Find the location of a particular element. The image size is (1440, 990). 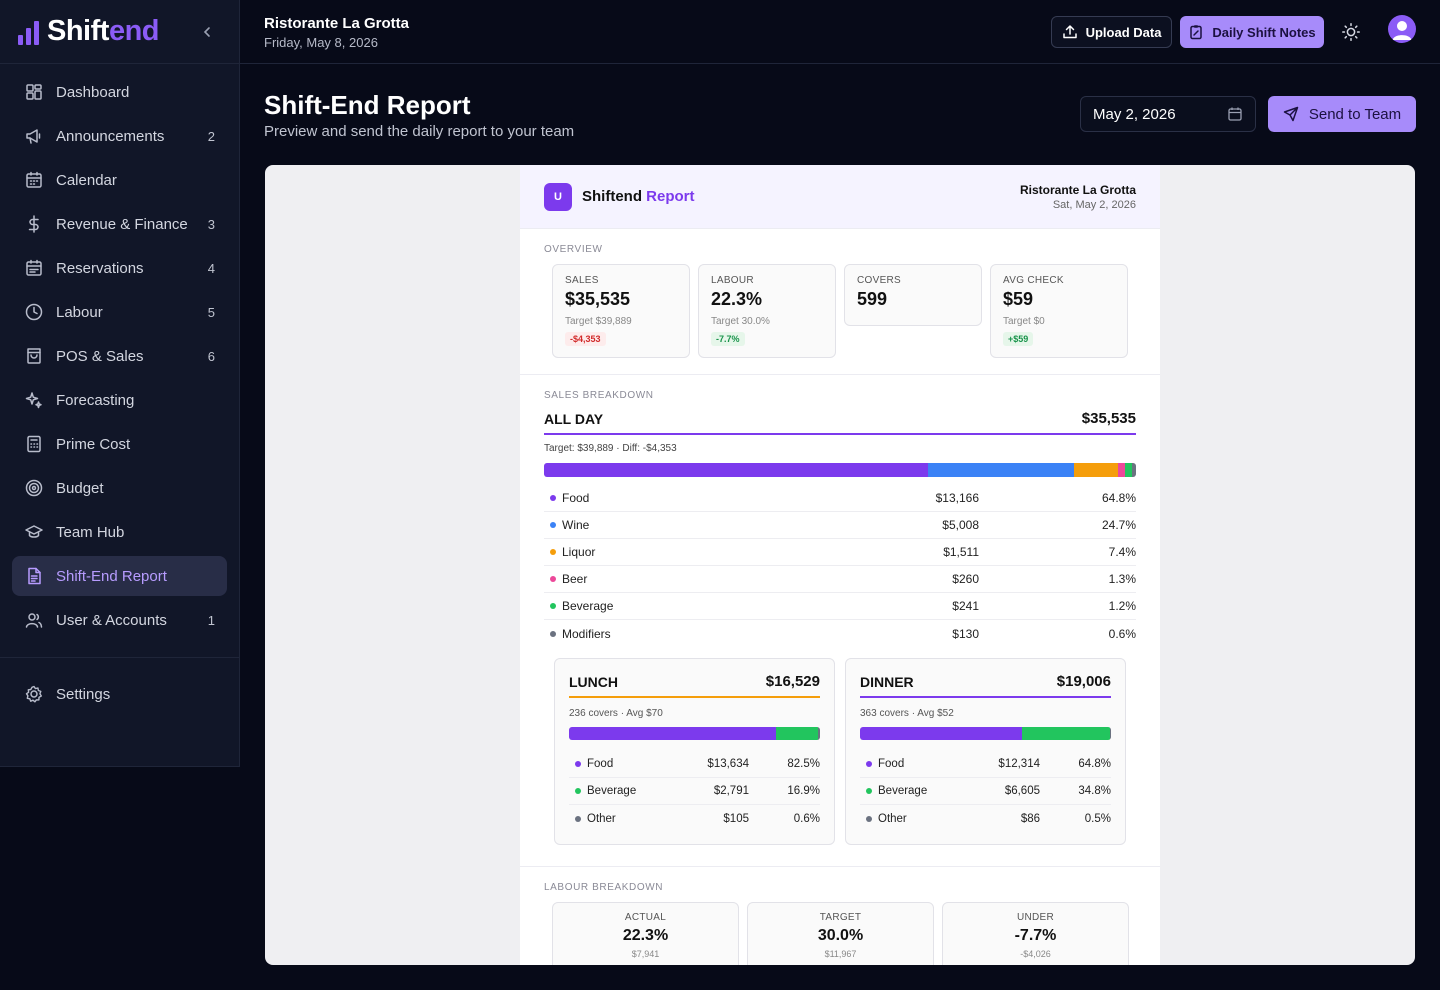

upload-data-button: Upload Data is located at coordinates (1111, 32).